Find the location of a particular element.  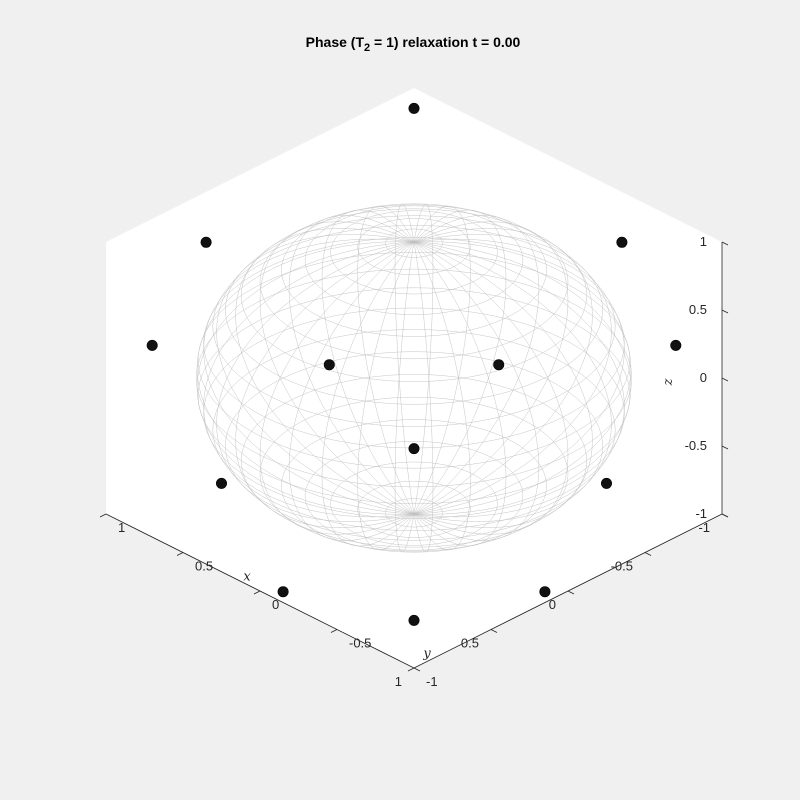

z-tick-label: 1 is located at coordinates (703, 241).